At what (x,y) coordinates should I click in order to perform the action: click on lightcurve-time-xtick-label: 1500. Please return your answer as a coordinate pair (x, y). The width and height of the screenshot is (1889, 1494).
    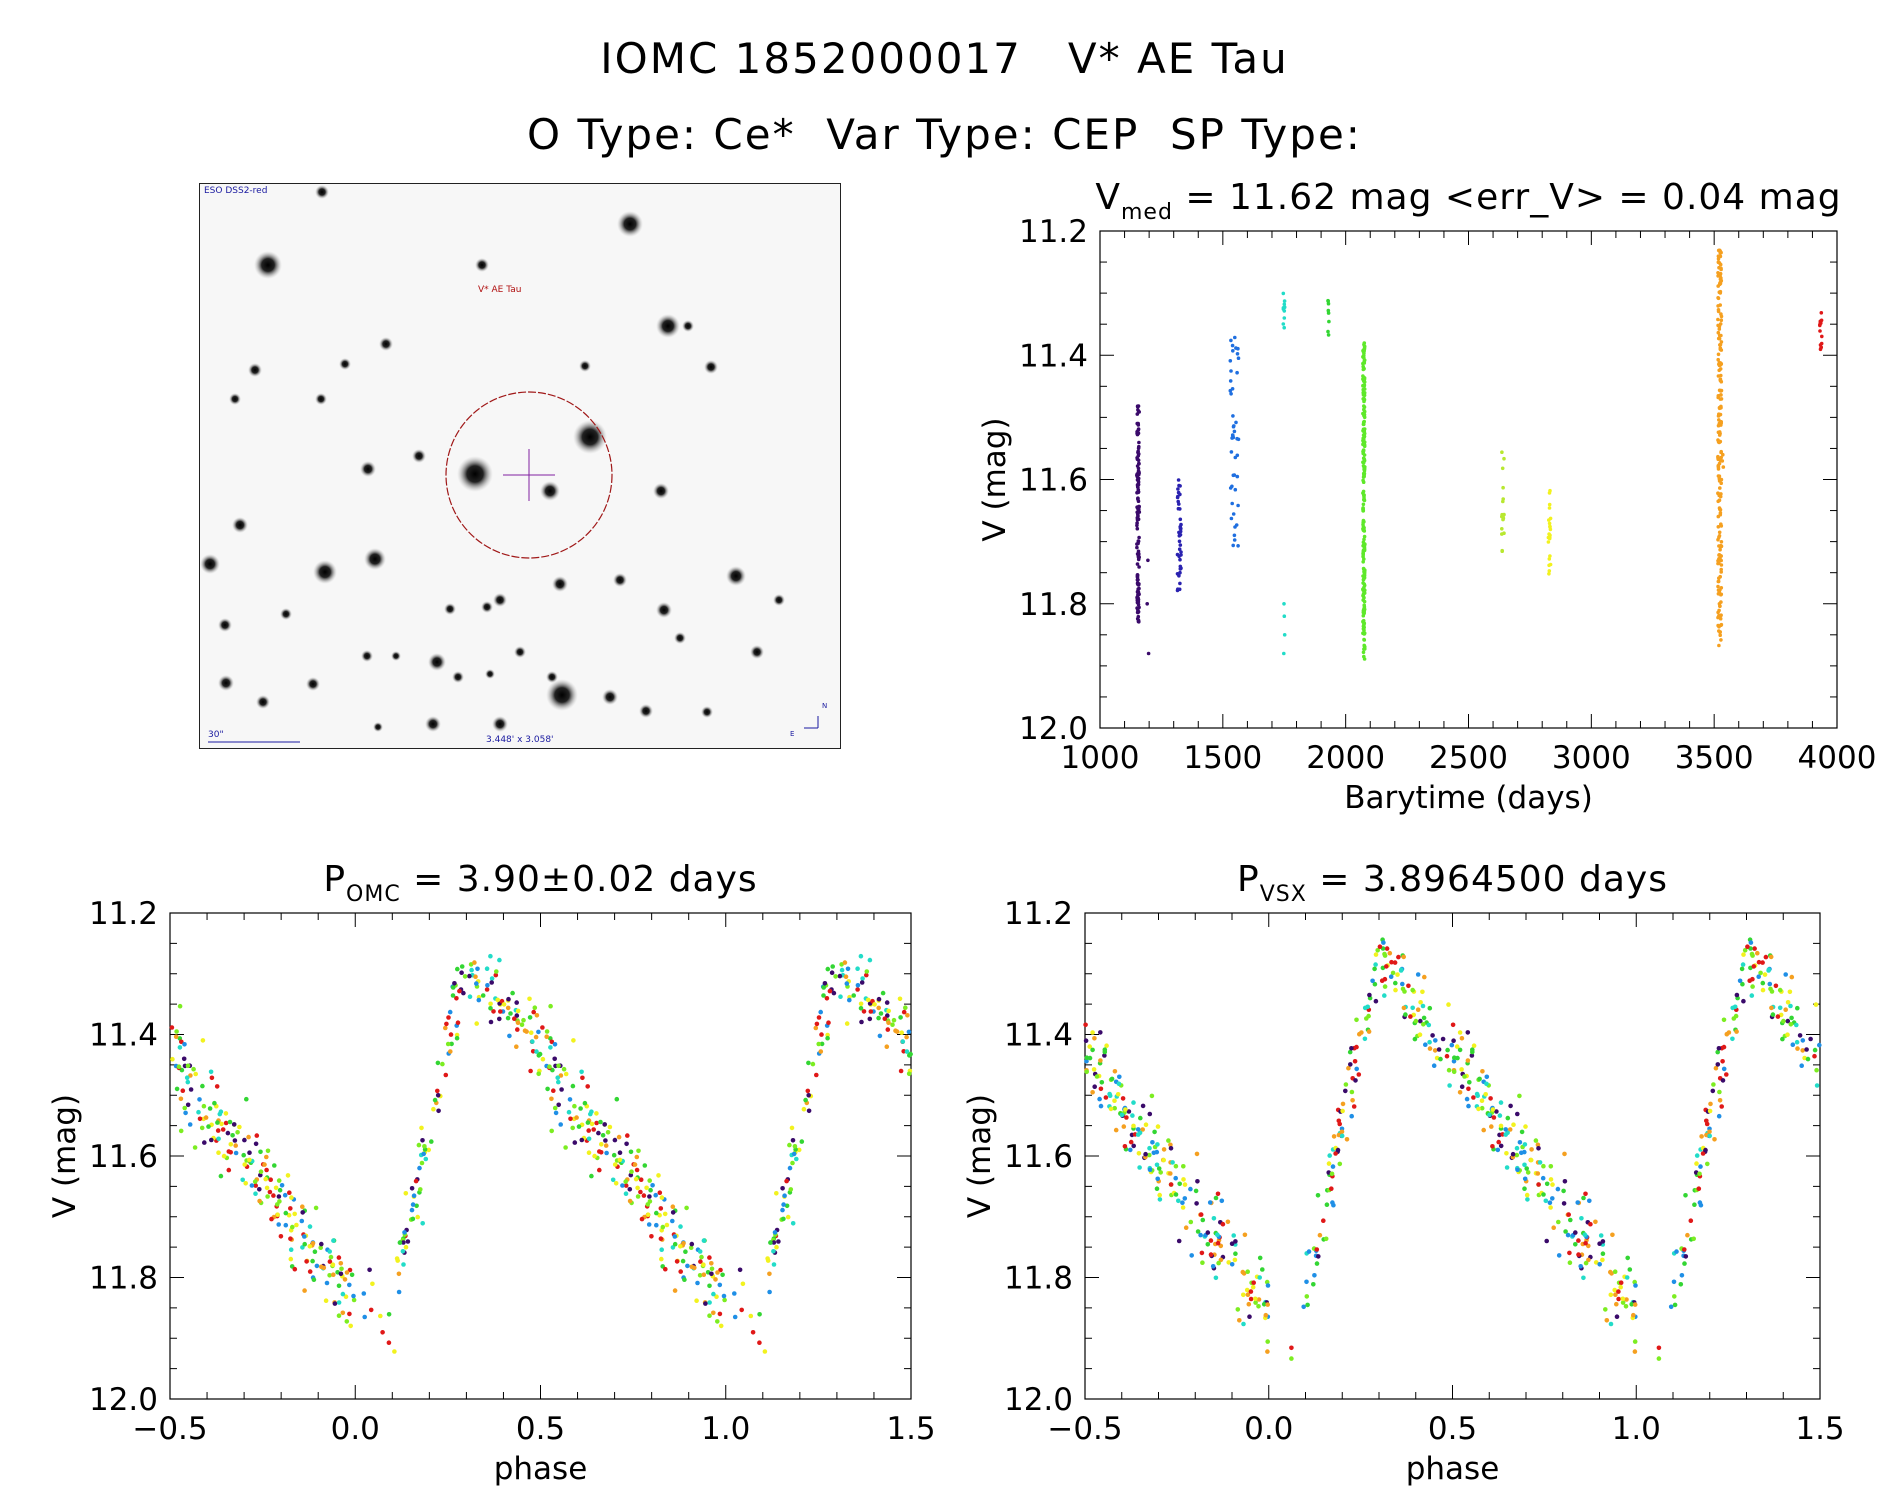
    Looking at the image, I should click on (1222, 758).